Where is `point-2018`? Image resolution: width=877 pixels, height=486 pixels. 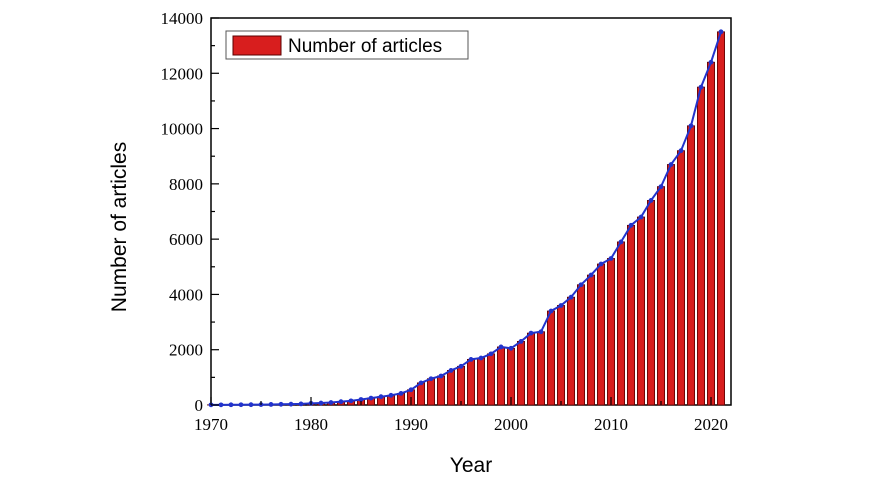 point-2018 is located at coordinates (691, 126).